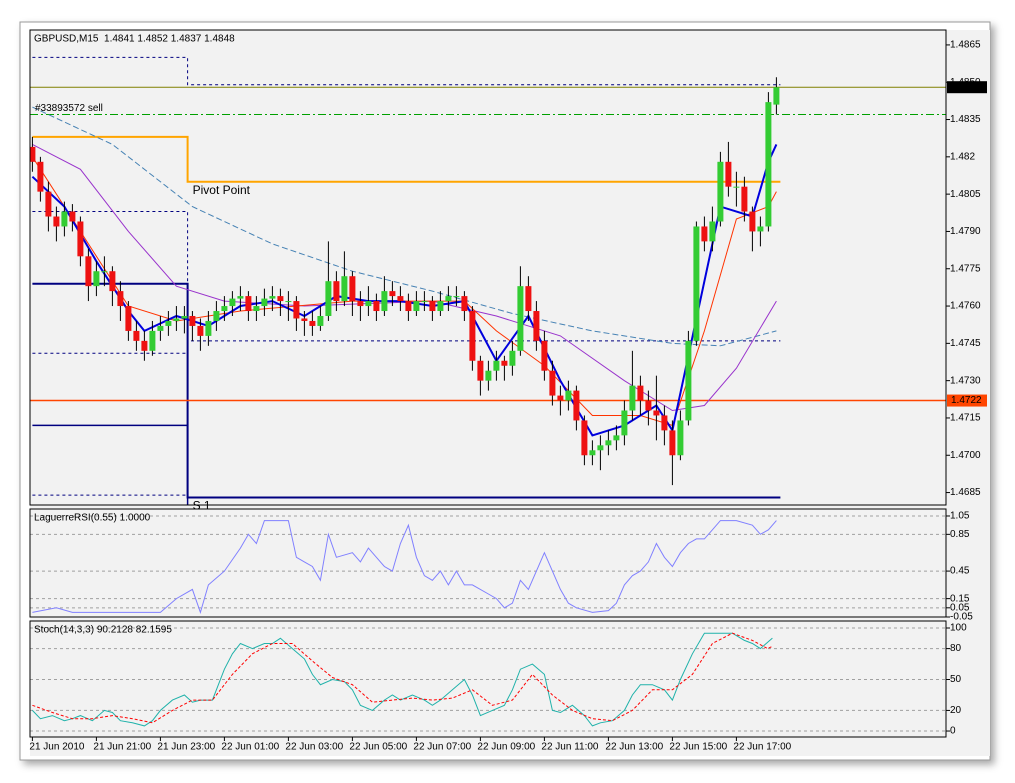 Image resolution: width=1015 pixels, height=783 pixels. Describe the element at coordinates (698, 747) in the screenshot. I see `x-tick-label: 22 Jun 15:00` at that location.